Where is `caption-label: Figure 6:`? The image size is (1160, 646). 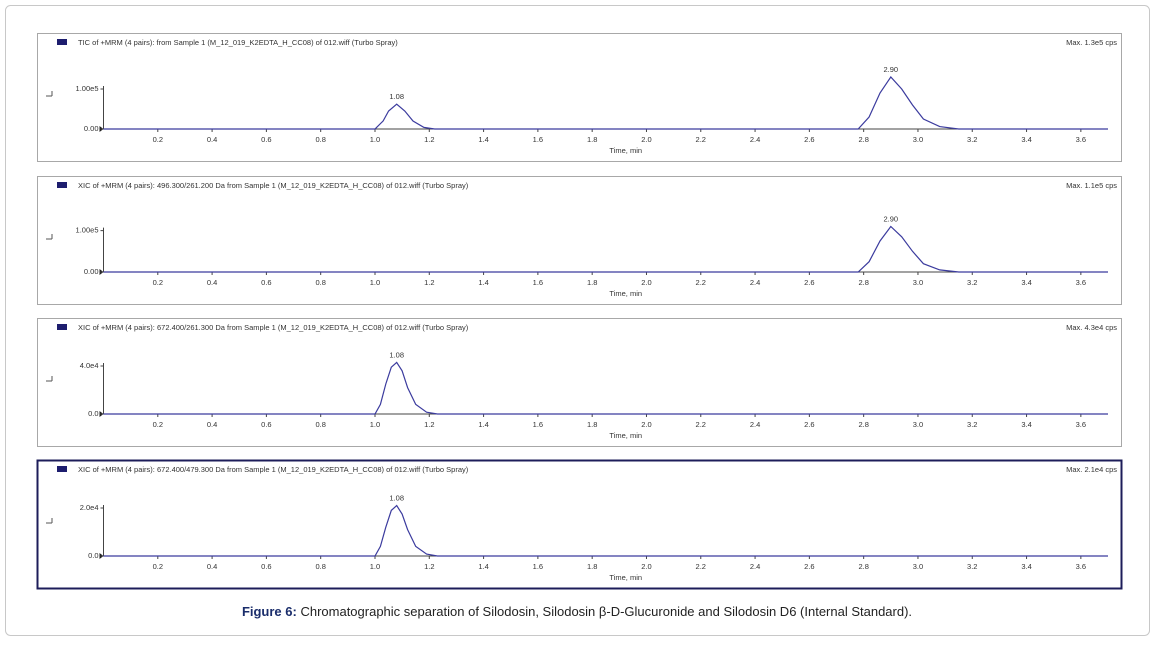 caption-label: Figure 6: is located at coordinates (269, 611).